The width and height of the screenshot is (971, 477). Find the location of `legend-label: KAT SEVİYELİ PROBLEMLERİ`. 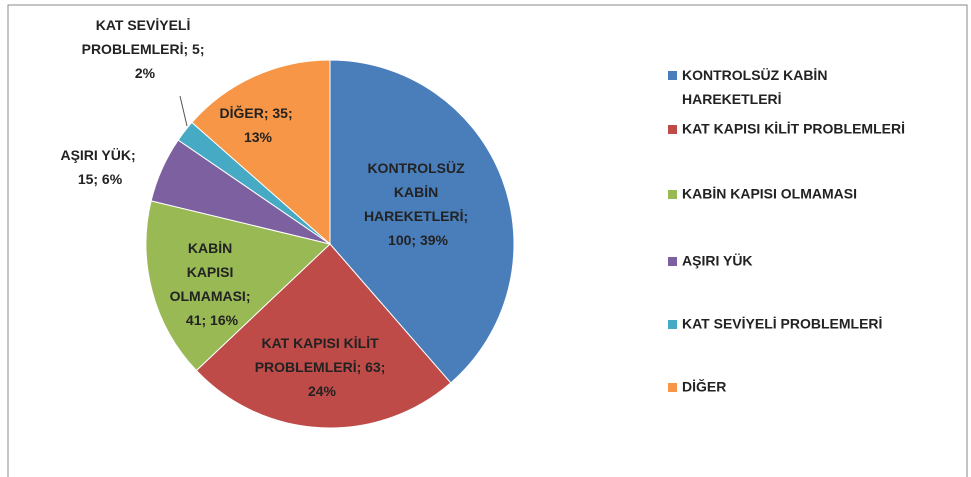

legend-label: KAT SEVİYELİ PROBLEMLERİ is located at coordinates (782, 324).